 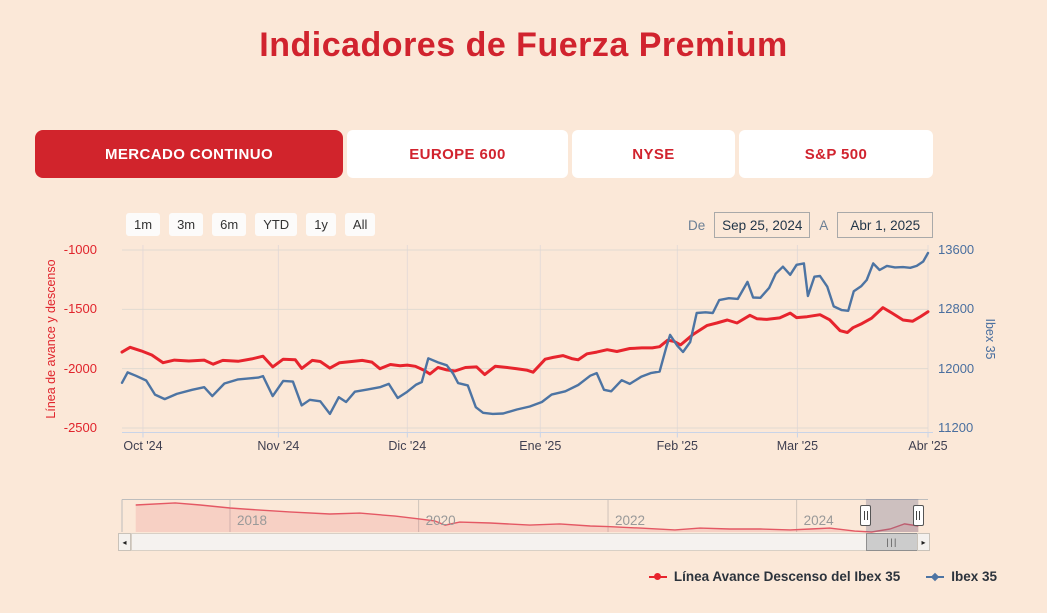 What do you see at coordinates (229, 224) in the screenshot?
I see `range-button-6m: 6m` at bounding box center [229, 224].